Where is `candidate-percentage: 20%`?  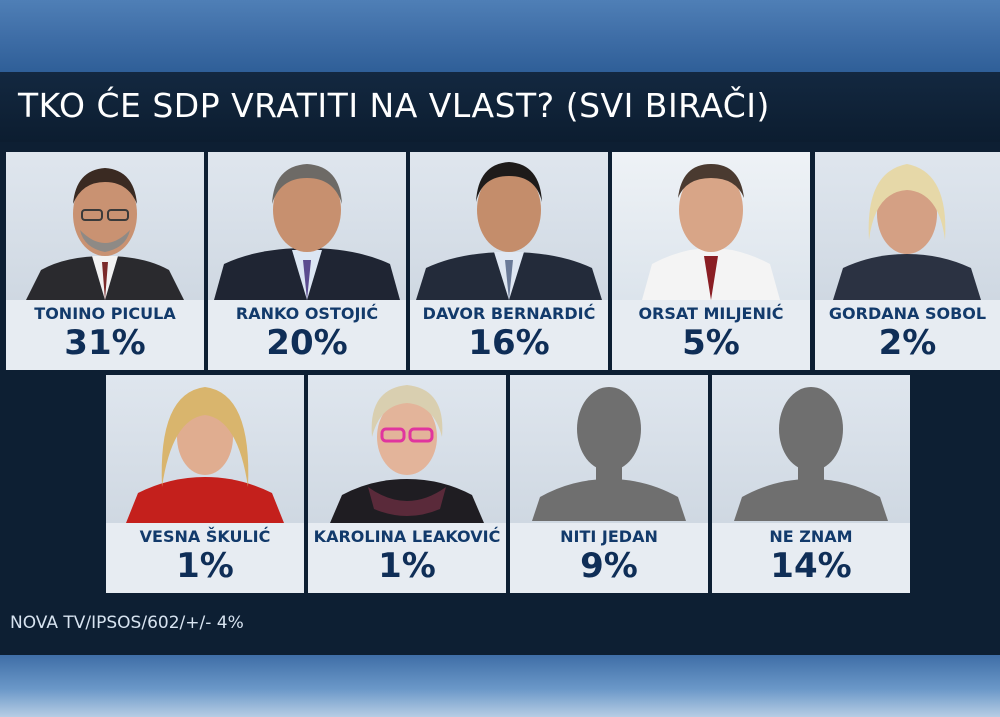 candidate-percentage: 20% is located at coordinates (307, 343).